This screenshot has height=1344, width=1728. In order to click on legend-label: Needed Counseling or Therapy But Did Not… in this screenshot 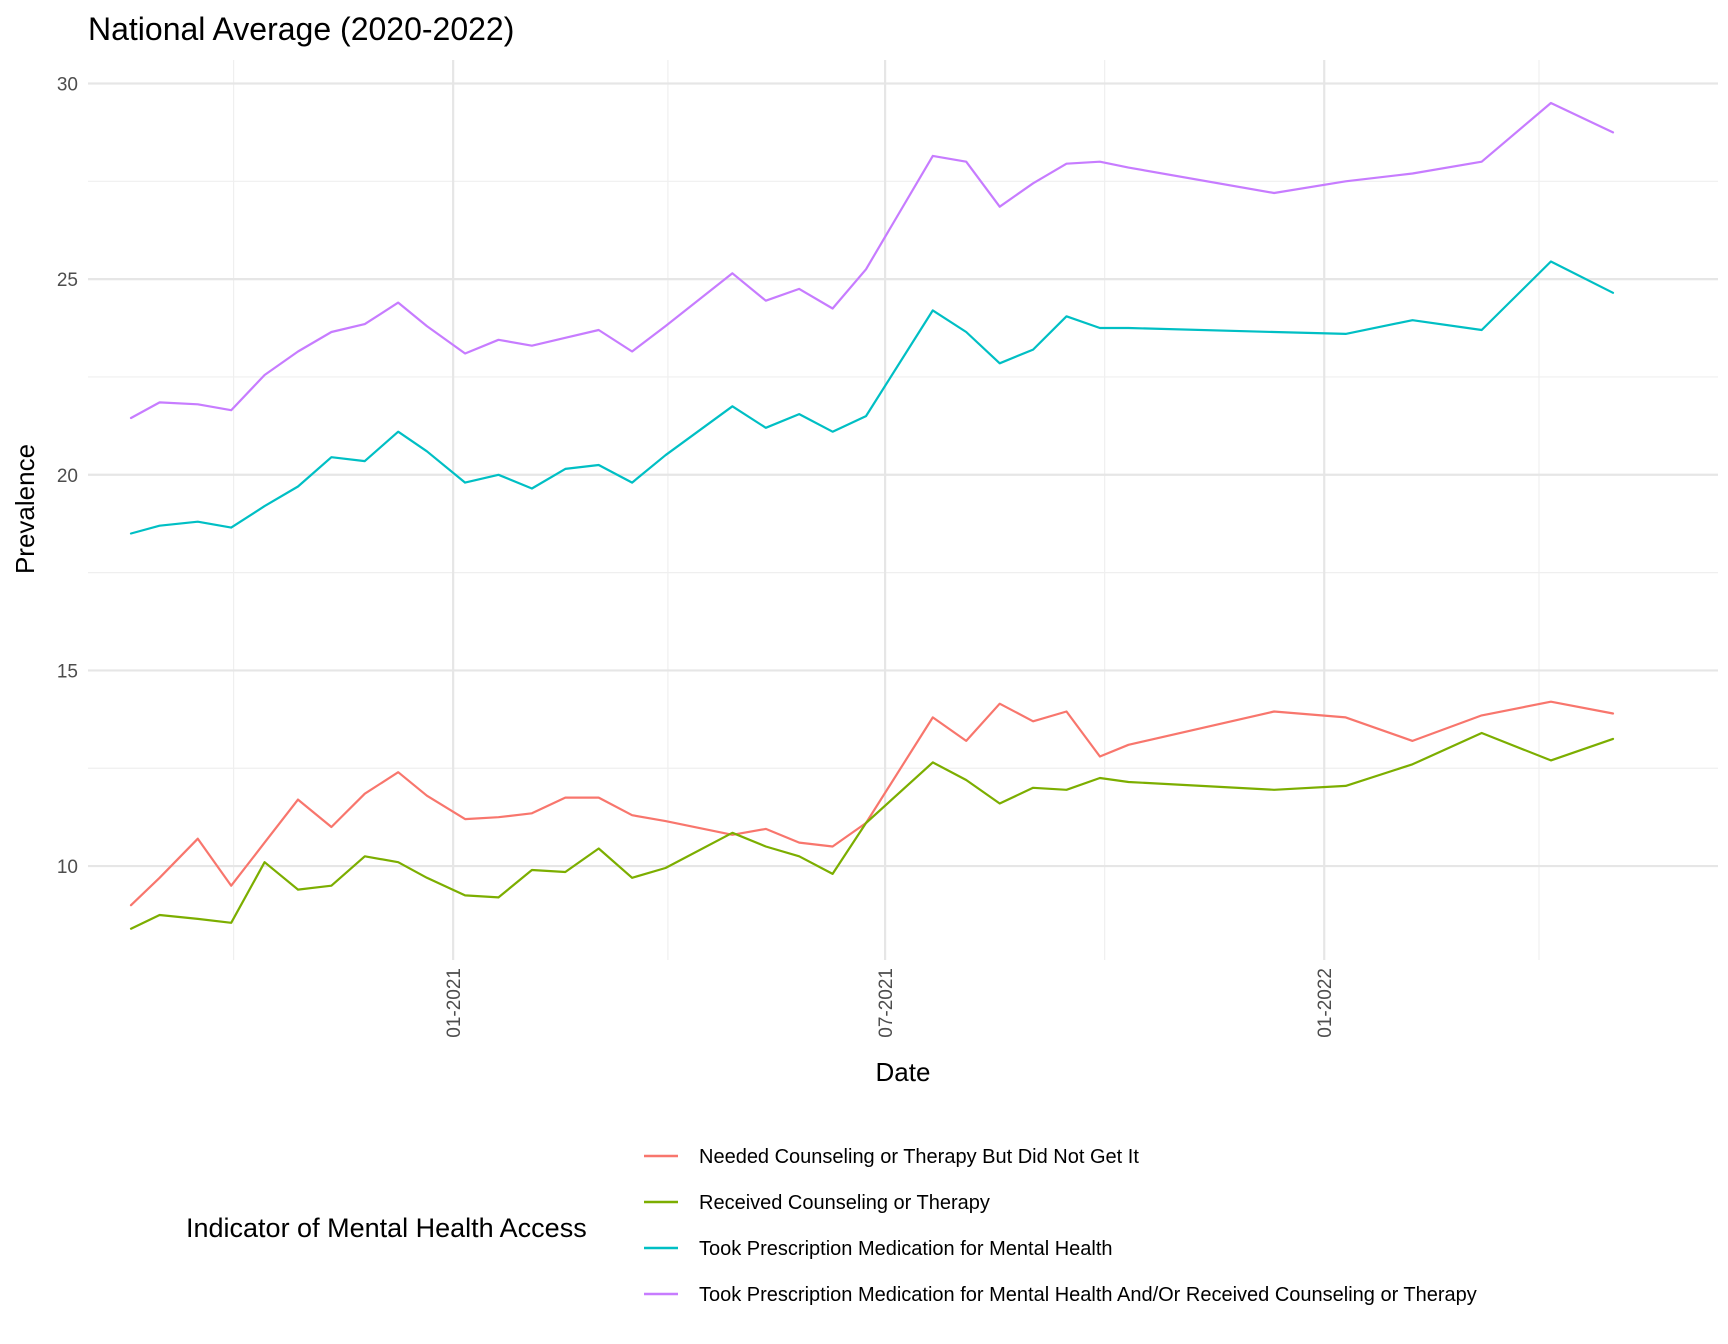, I will do `click(919, 1157)`.